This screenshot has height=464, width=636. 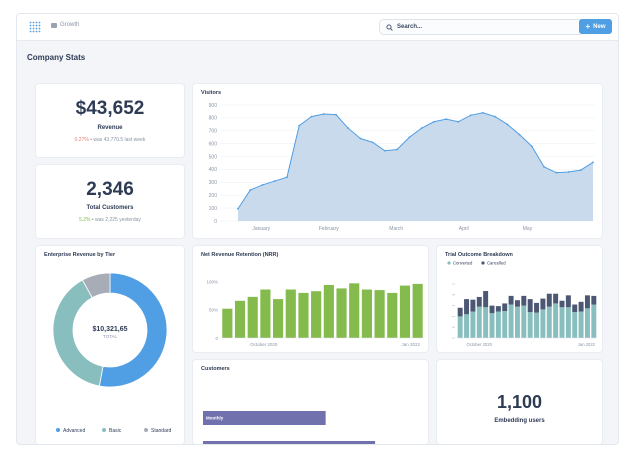 What do you see at coordinates (212, 281) in the screenshot?
I see `y-tick-label: 100%` at bounding box center [212, 281].